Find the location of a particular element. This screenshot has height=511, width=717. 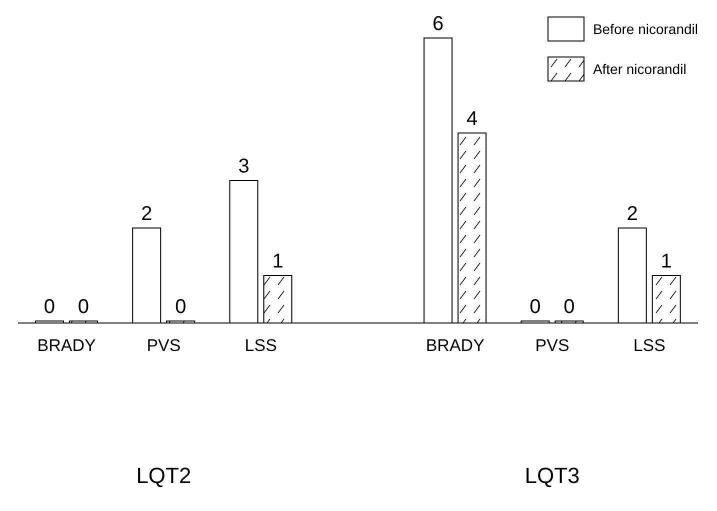

data-label: 6 is located at coordinates (438, 24).